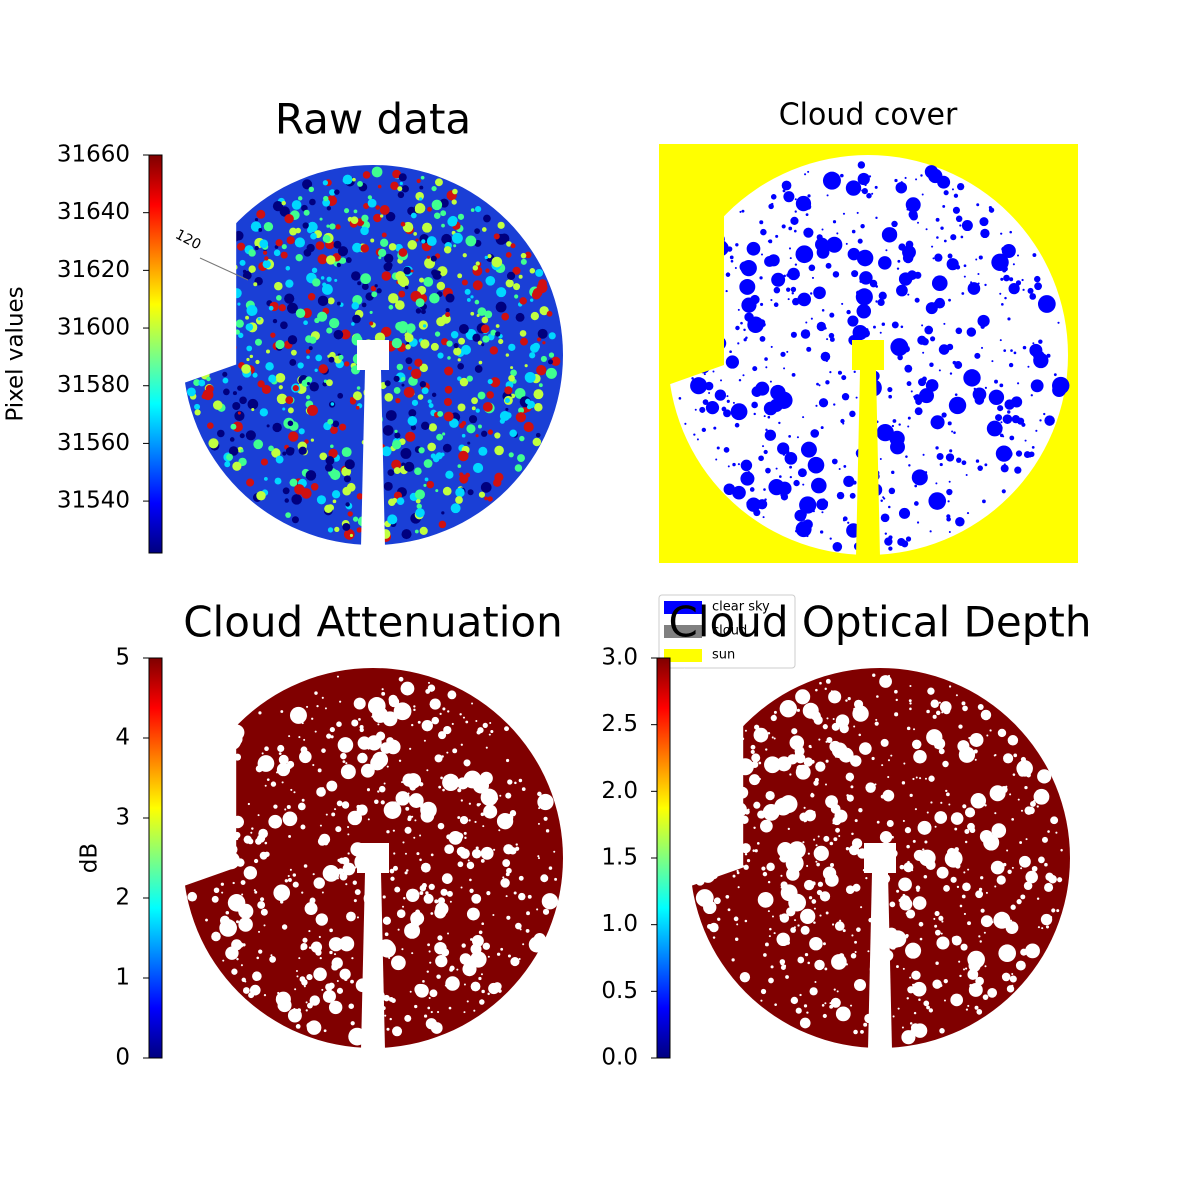 This screenshot has height=1200, width=1200. Describe the element at coordinates (207, 778) in the screenshot. I see `mask-wedge` at that location.